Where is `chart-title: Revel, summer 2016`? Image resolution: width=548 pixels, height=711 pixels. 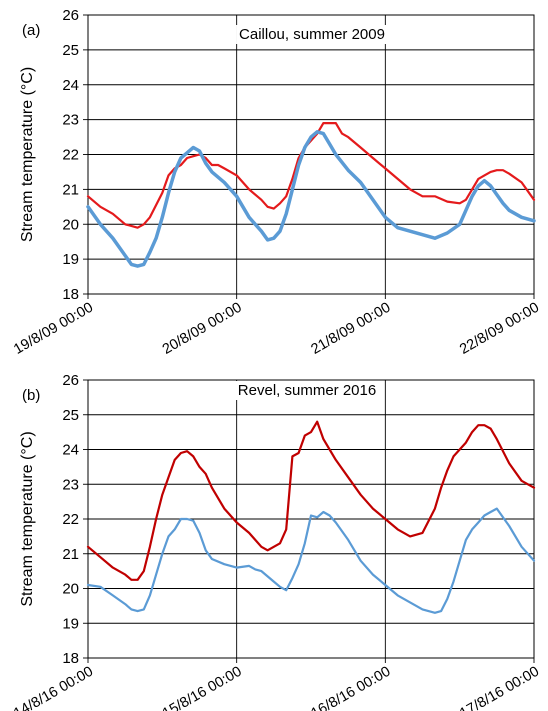
chart-title: Revel, summer 2016 is located at coordinates (307, 390).